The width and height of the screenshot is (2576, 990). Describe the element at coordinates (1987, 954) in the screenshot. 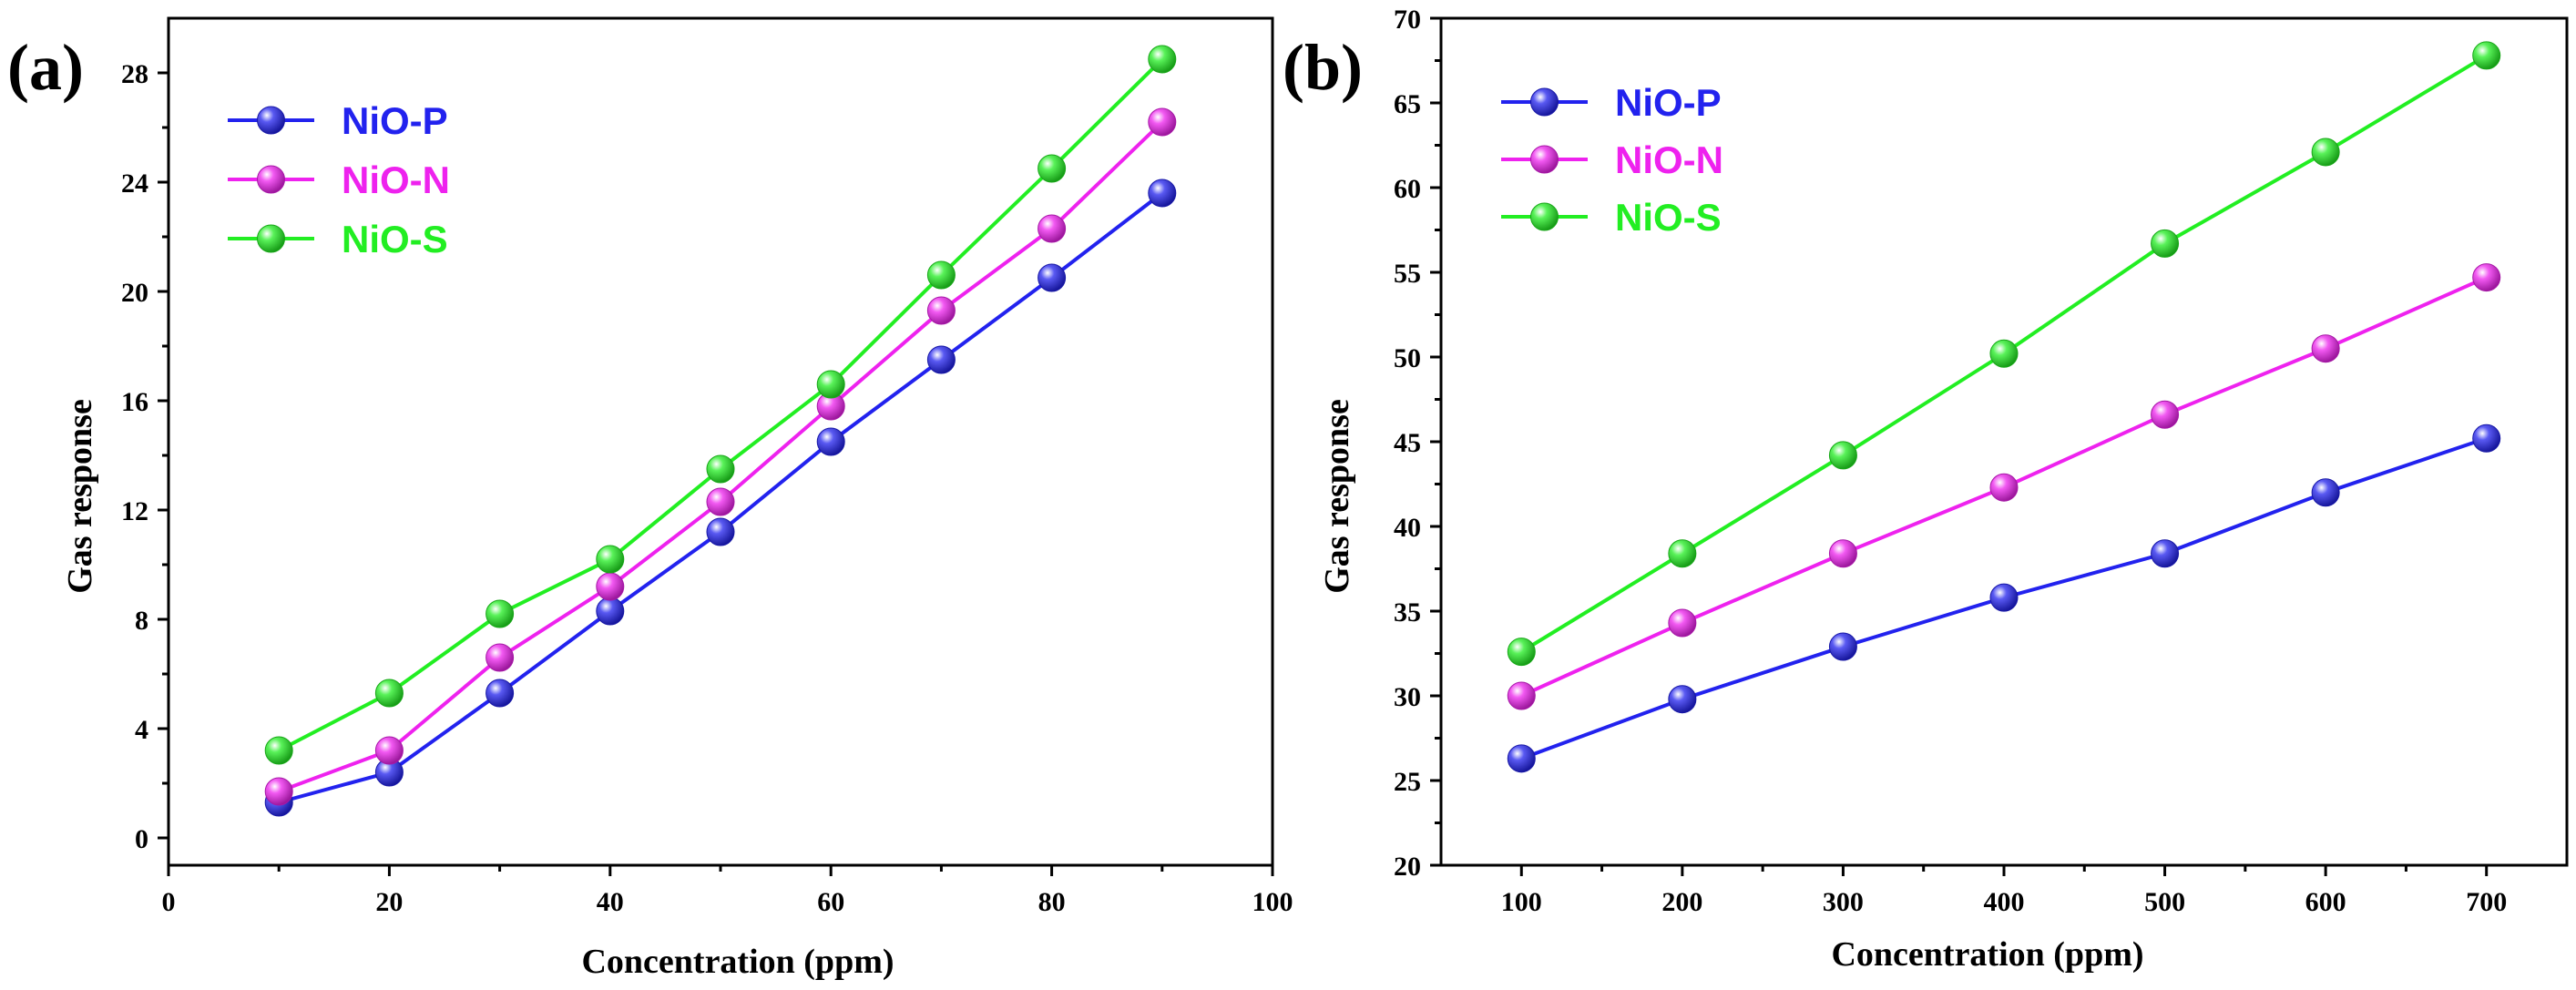

I see `x-axis-title-b: Concentration (ppm)` at that location.